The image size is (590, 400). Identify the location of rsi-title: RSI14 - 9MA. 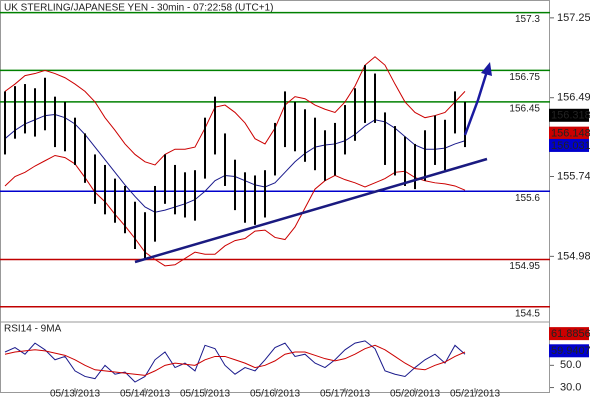
(33, 329).